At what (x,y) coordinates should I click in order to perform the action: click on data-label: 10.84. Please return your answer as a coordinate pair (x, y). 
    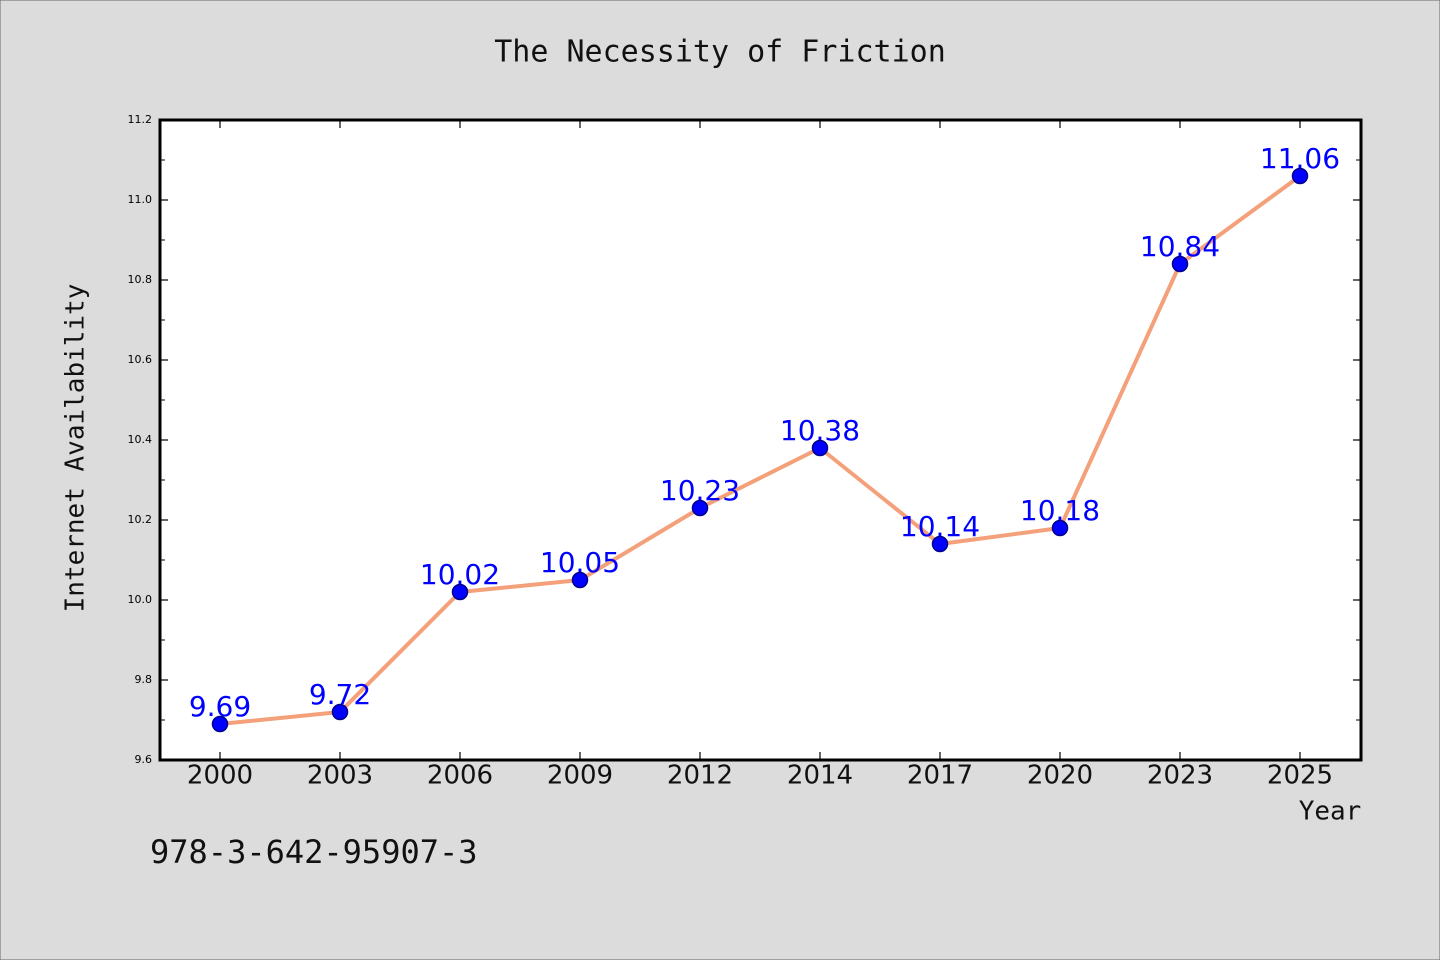
    Looking at the image, I should click on (1180, 246).